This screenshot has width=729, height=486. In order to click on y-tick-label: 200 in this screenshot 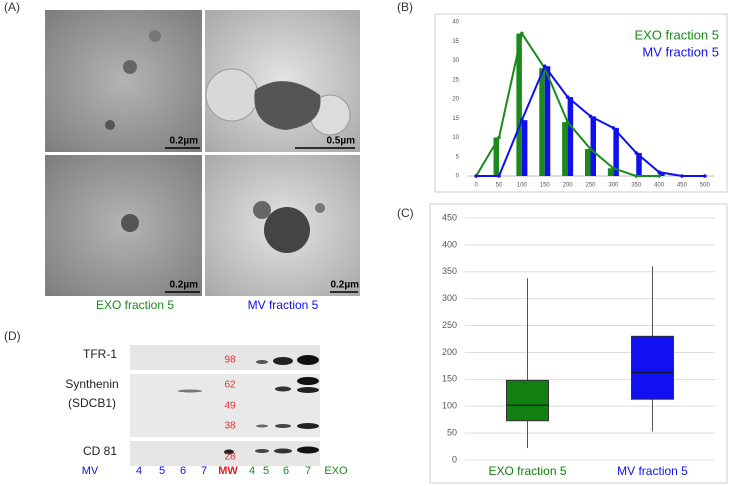, I will do `click(449, 352)`.